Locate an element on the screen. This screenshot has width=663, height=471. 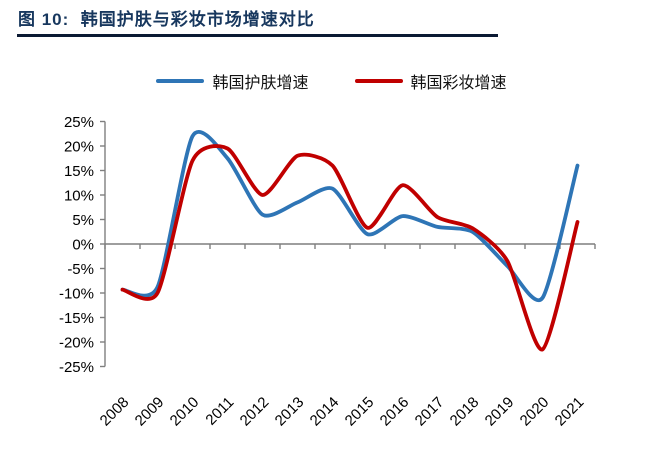
x-tick-label: 2017 is located at coordinates (430, 412).